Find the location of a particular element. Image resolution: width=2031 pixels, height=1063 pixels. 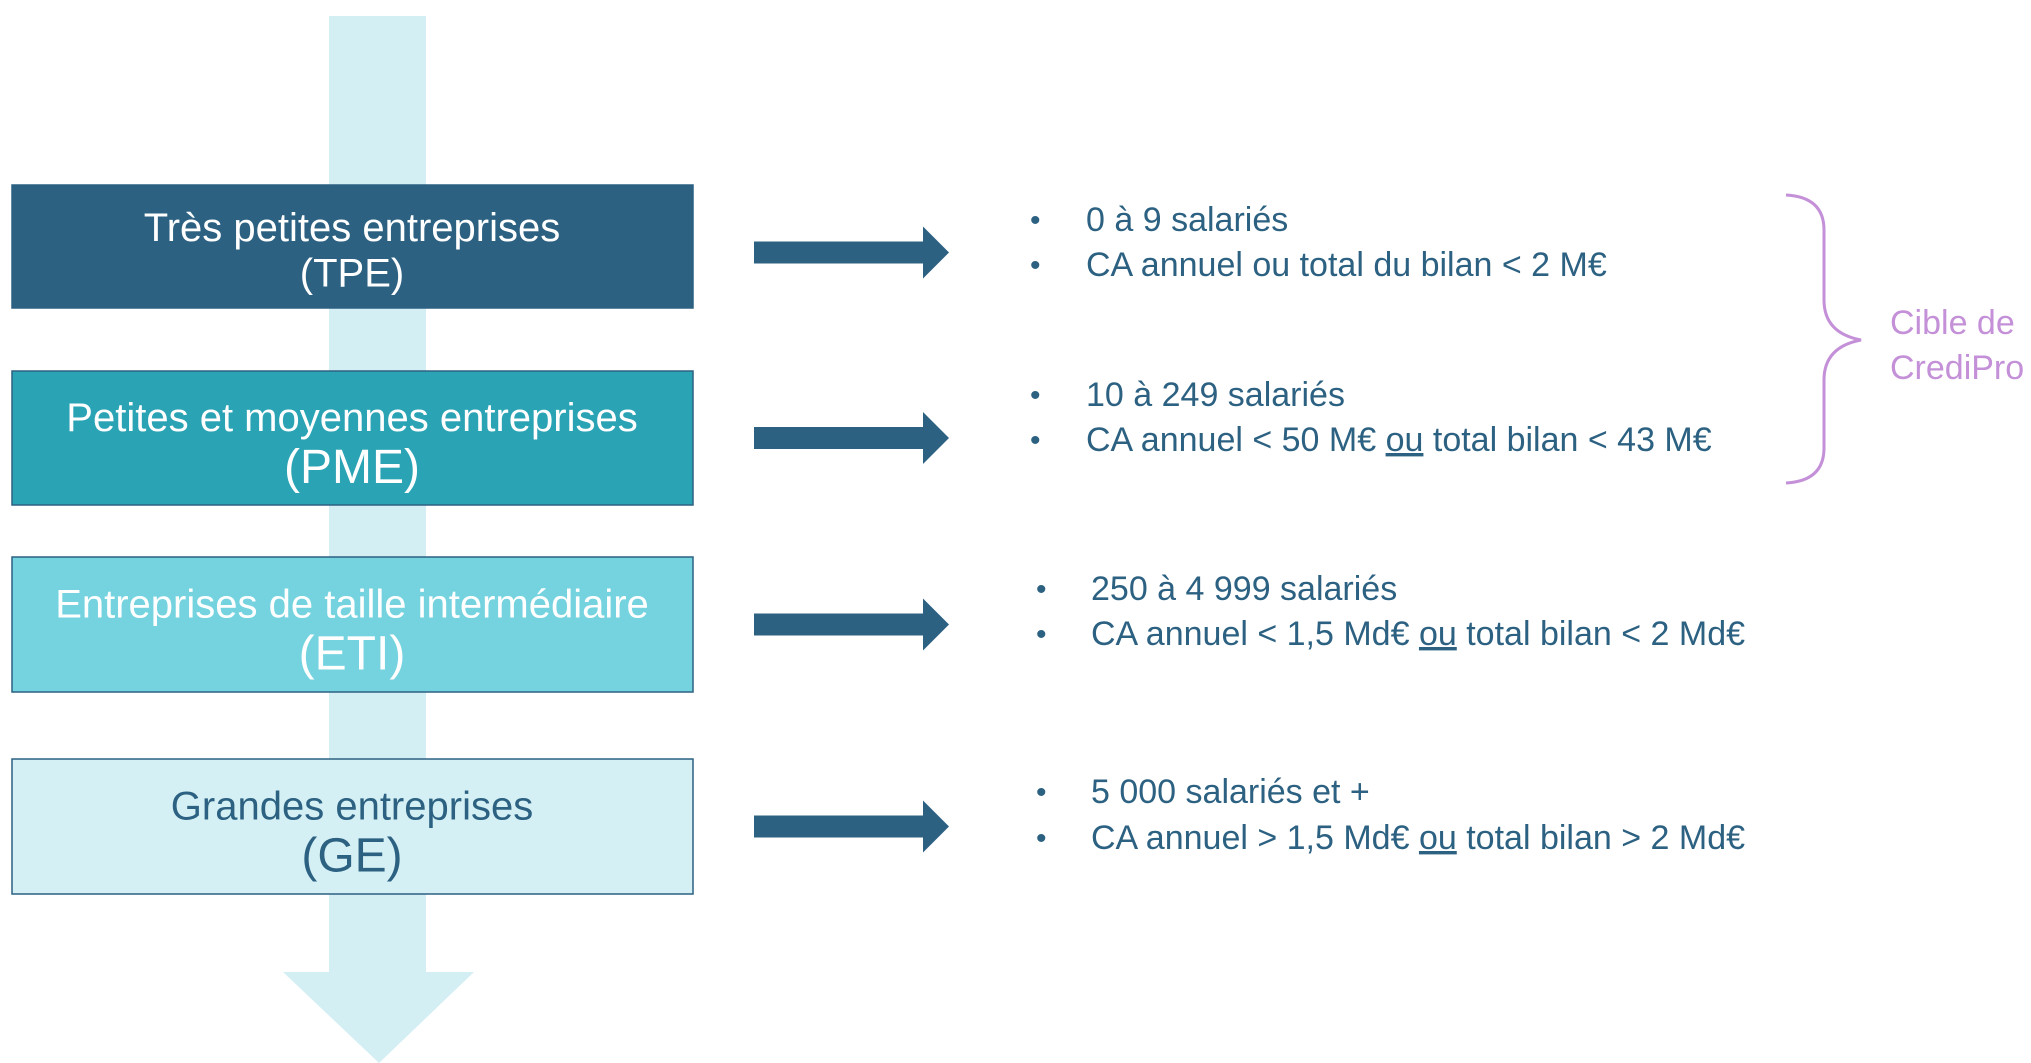

bracket-label: CrediPro is located at coordinates (1957, 368).